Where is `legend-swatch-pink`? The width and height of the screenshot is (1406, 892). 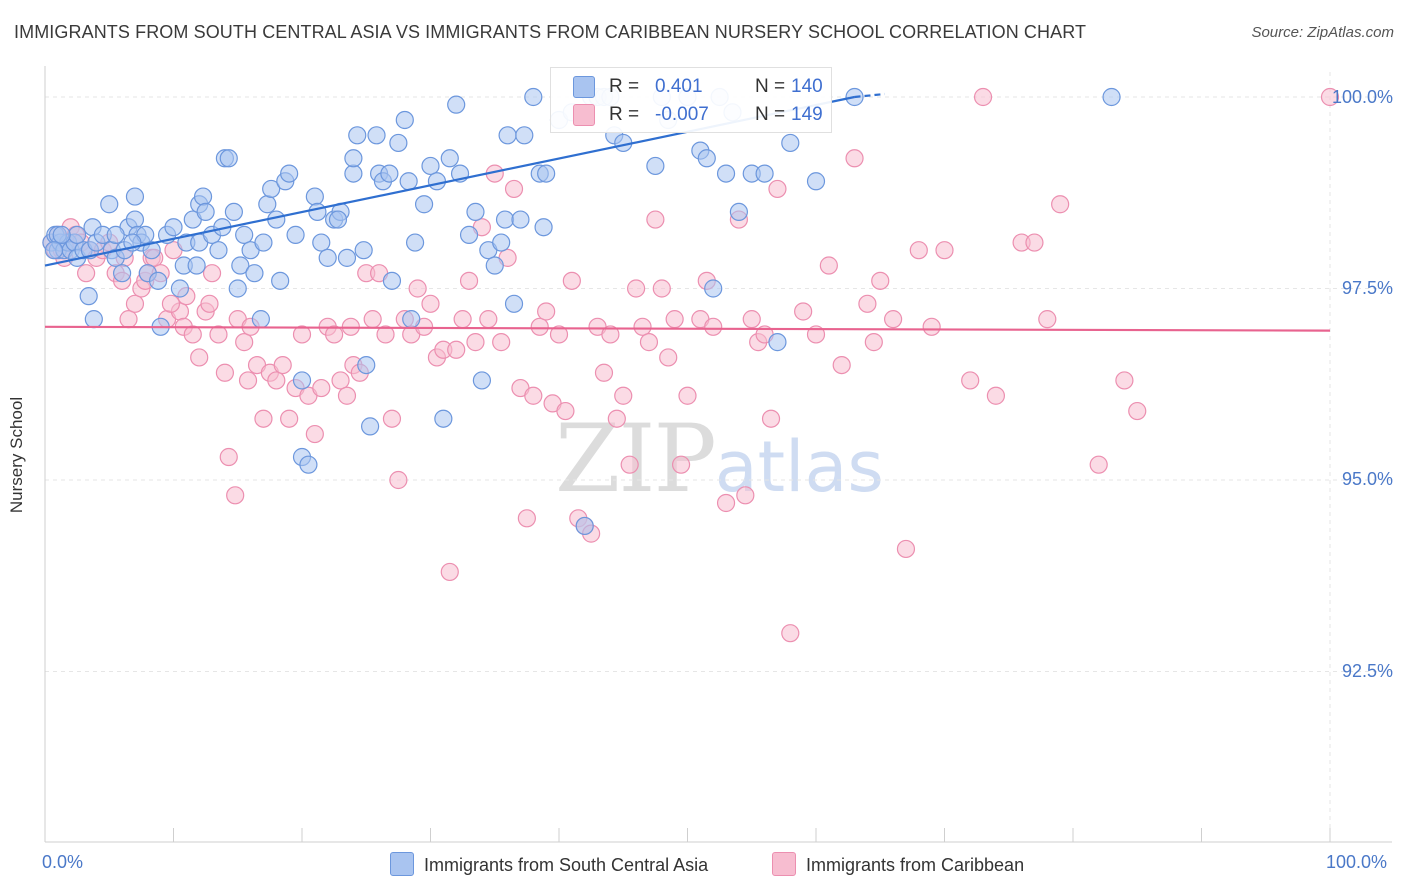
legend-swatch-pink is located at coordinates (584, 115).